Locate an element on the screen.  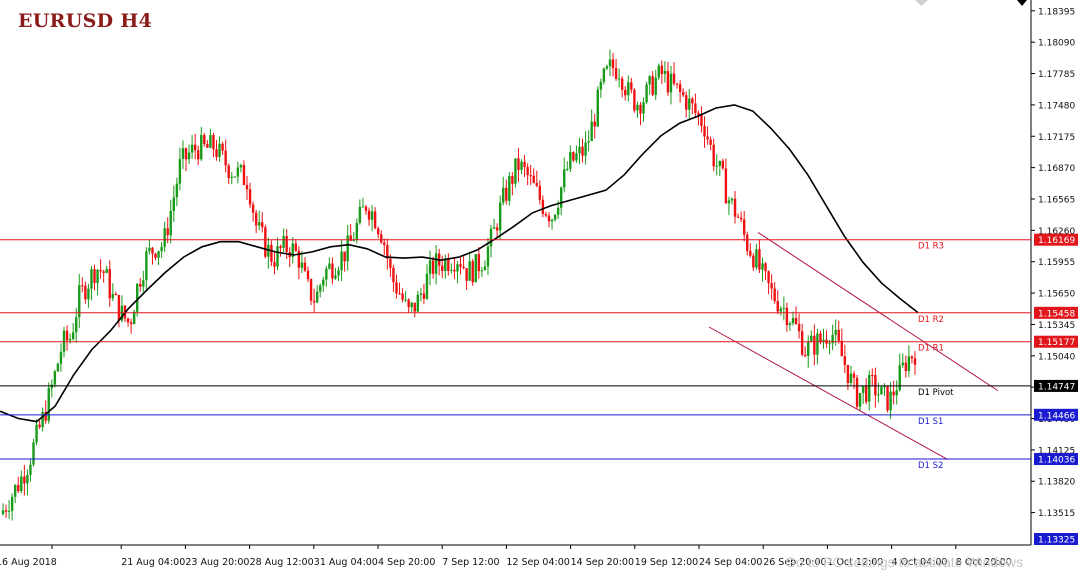
x-tick-label: 8 Oct 20:00 is located at coordinates (984, 562).